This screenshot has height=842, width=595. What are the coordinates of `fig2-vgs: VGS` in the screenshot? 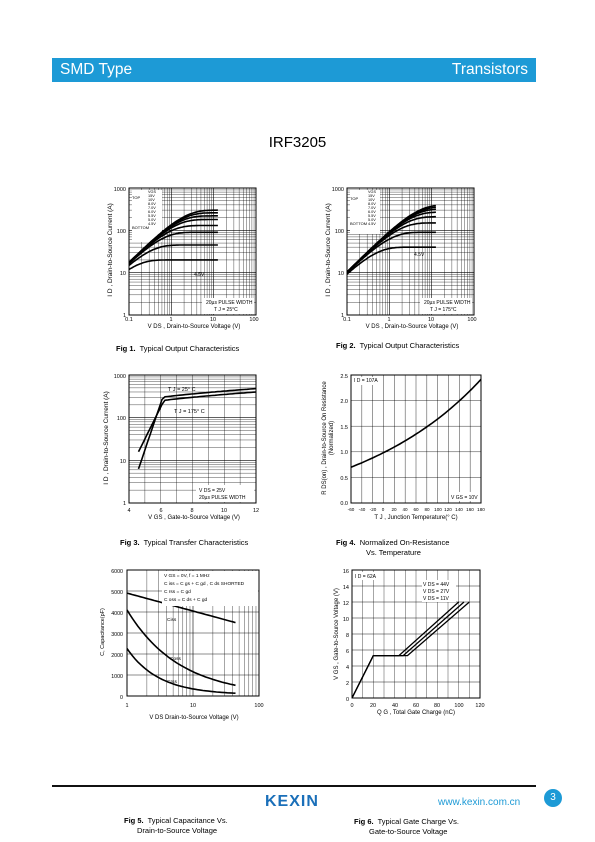 It's located at (372, 192).